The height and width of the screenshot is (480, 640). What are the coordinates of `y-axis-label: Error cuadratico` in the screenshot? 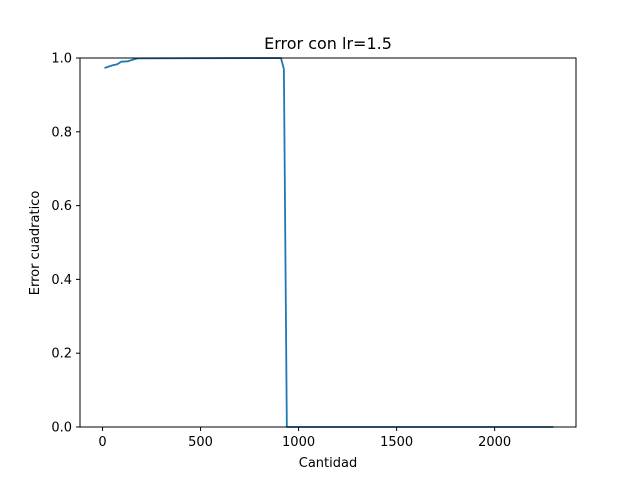 It's located at (35, 243).